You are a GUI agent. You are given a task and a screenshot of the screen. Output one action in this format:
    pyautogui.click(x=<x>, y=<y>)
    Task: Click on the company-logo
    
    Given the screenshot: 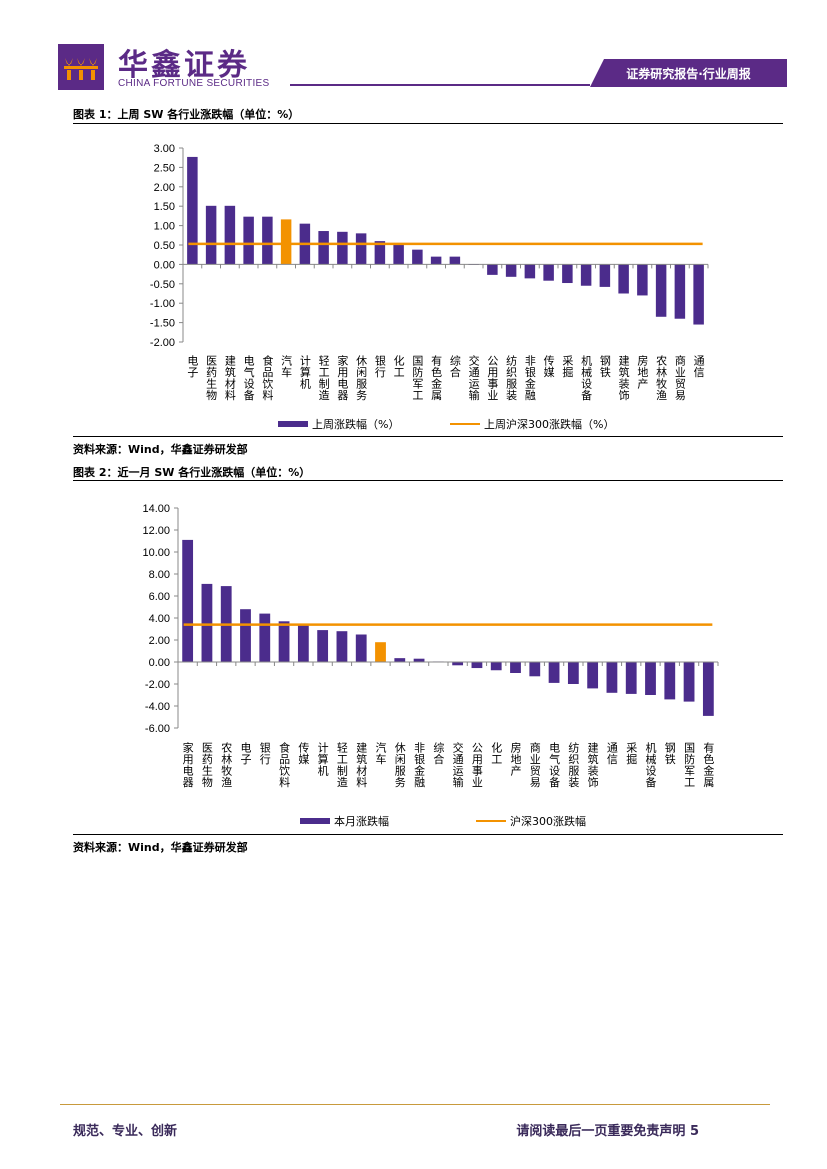 What is the action you would take?
    pyautogui.click(x=81, y=67)
    